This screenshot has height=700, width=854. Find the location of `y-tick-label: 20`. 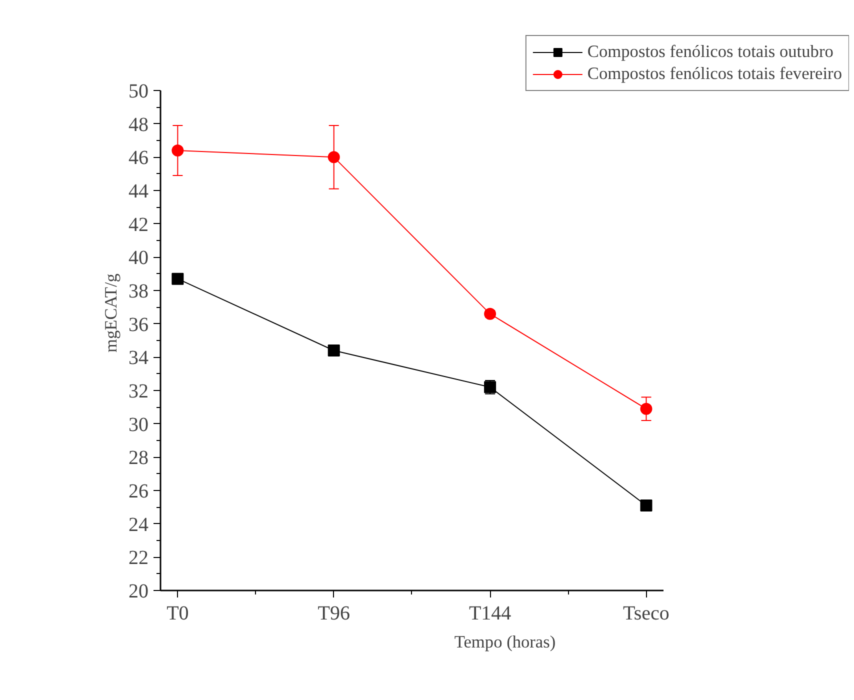

y-tick-label: 20 is located at coordinates (138, 591).